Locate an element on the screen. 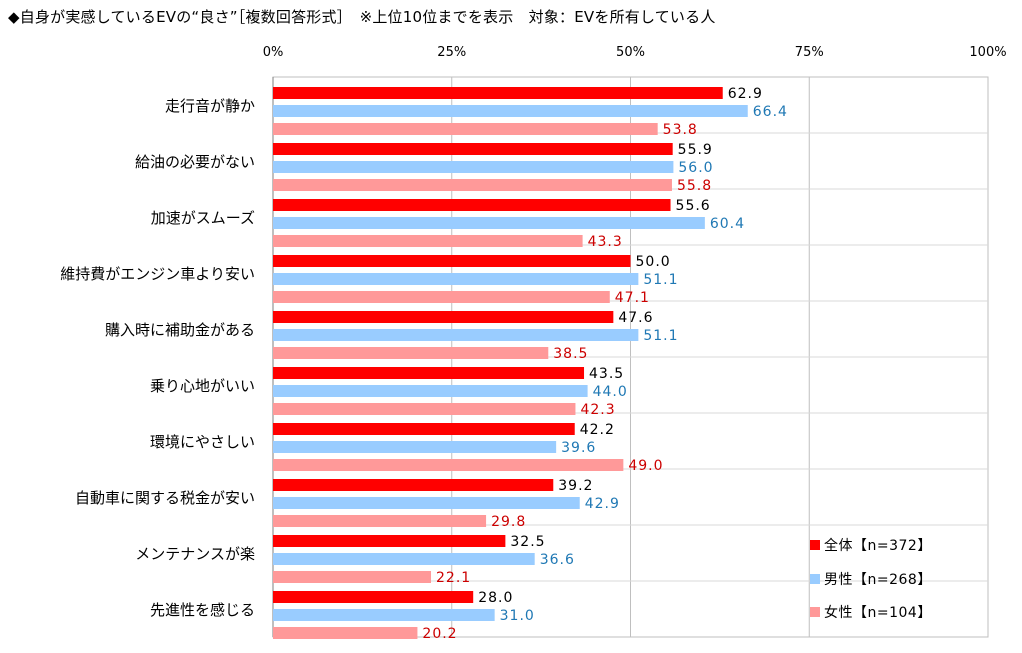 The height and width of the screenshot is (653, 1022). x-tick-label: 75% is located at coordinates (809, 52).